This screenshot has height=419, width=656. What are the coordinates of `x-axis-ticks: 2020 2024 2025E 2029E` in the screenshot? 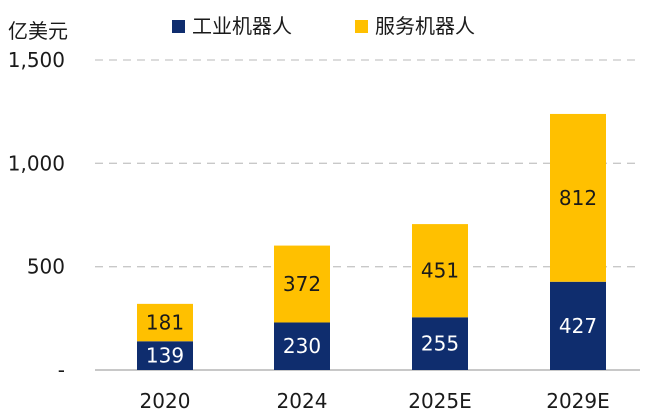 It's located at (375, 401).